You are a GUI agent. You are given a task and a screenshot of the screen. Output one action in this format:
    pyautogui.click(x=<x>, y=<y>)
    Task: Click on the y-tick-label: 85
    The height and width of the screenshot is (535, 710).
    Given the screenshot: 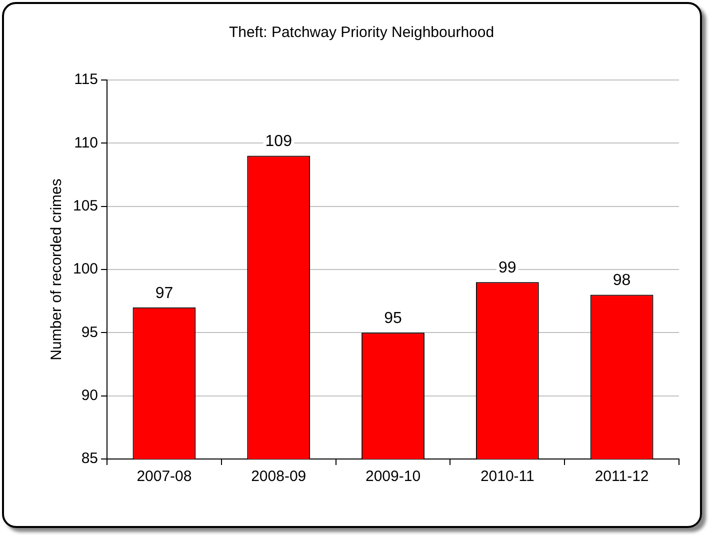 What is the action you would take?
    pyautogui.click(x=89, y=459)
    